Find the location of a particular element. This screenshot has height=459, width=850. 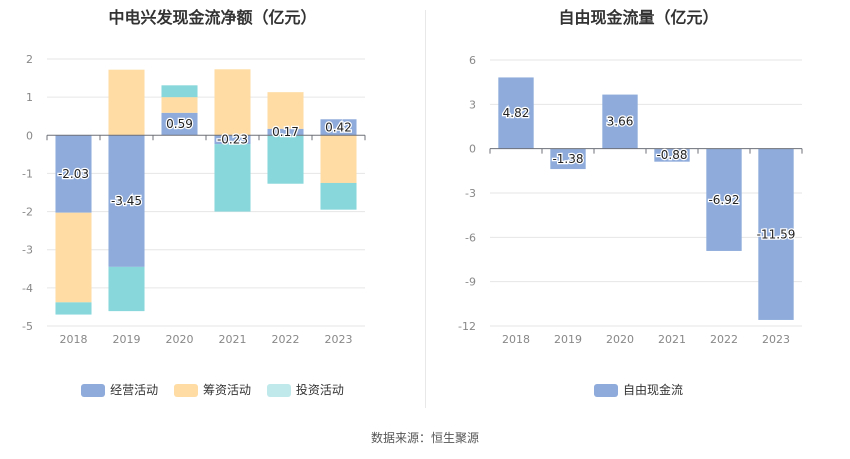

data-source-note: 数据来源：恒生聚源 is located at coordinates (424, 438).